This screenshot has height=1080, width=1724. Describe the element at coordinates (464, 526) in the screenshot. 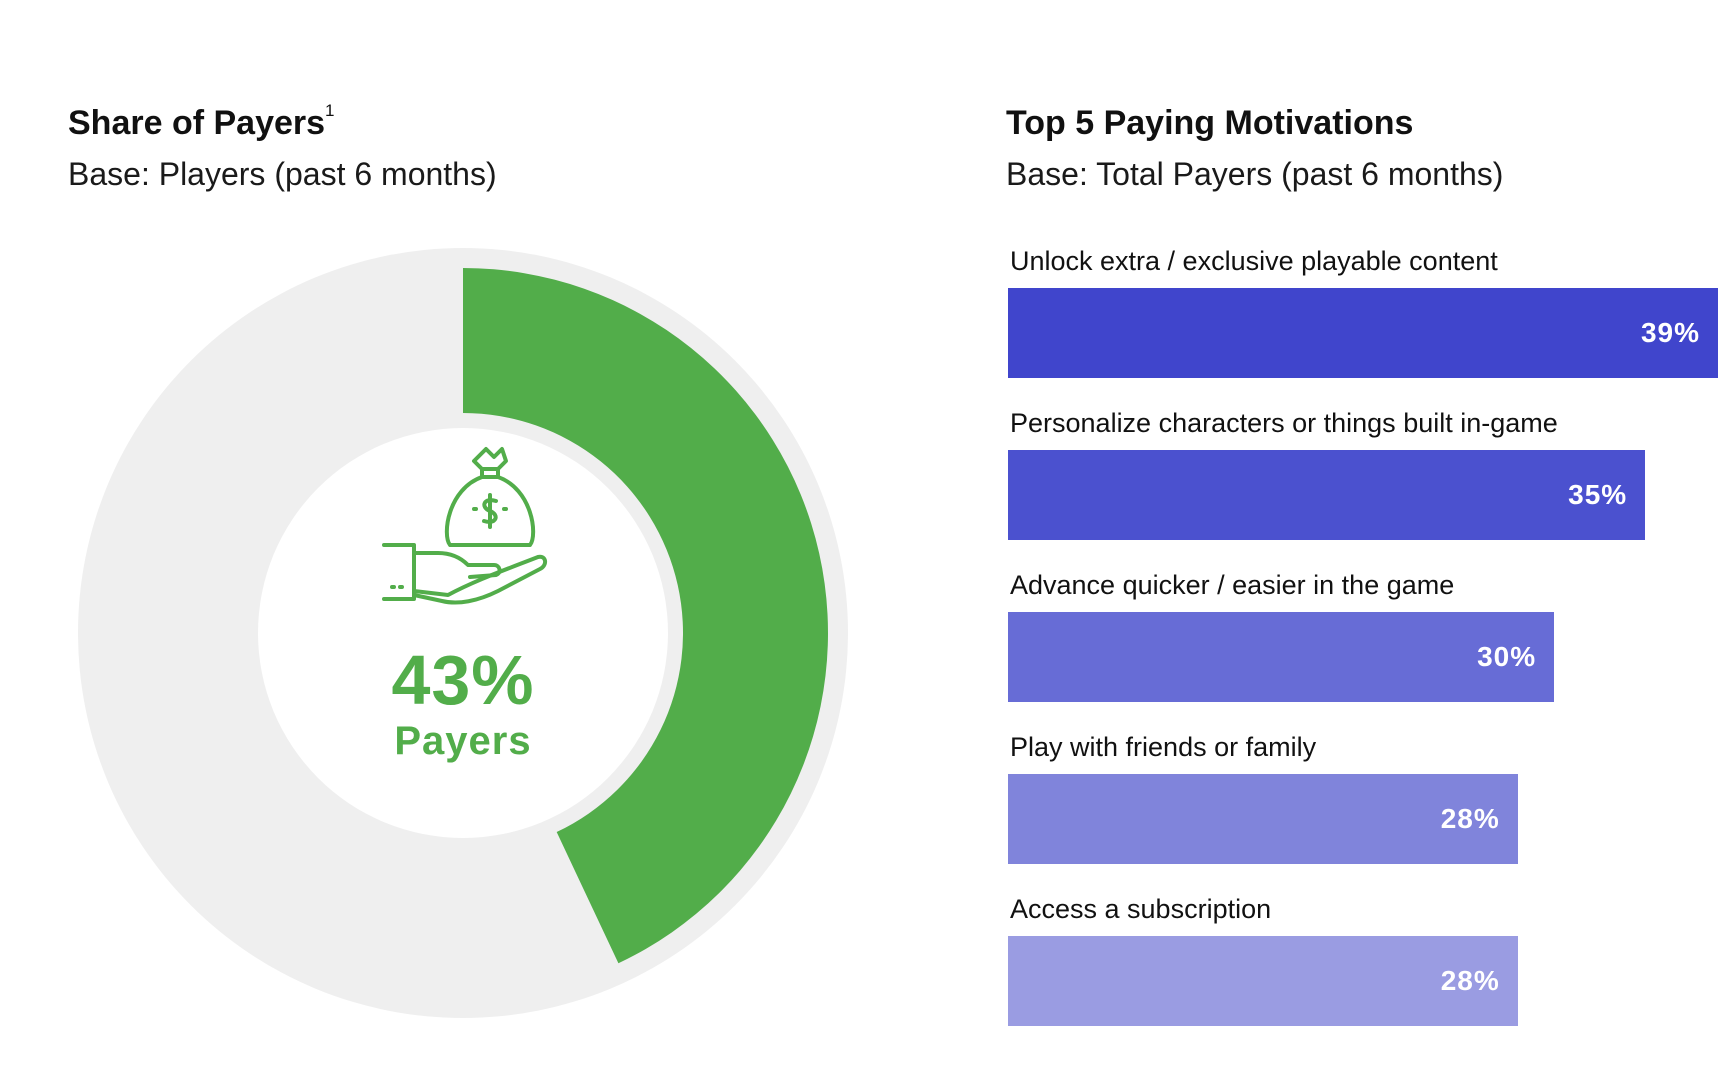

I see `money-bag-hand-icon` at that location.